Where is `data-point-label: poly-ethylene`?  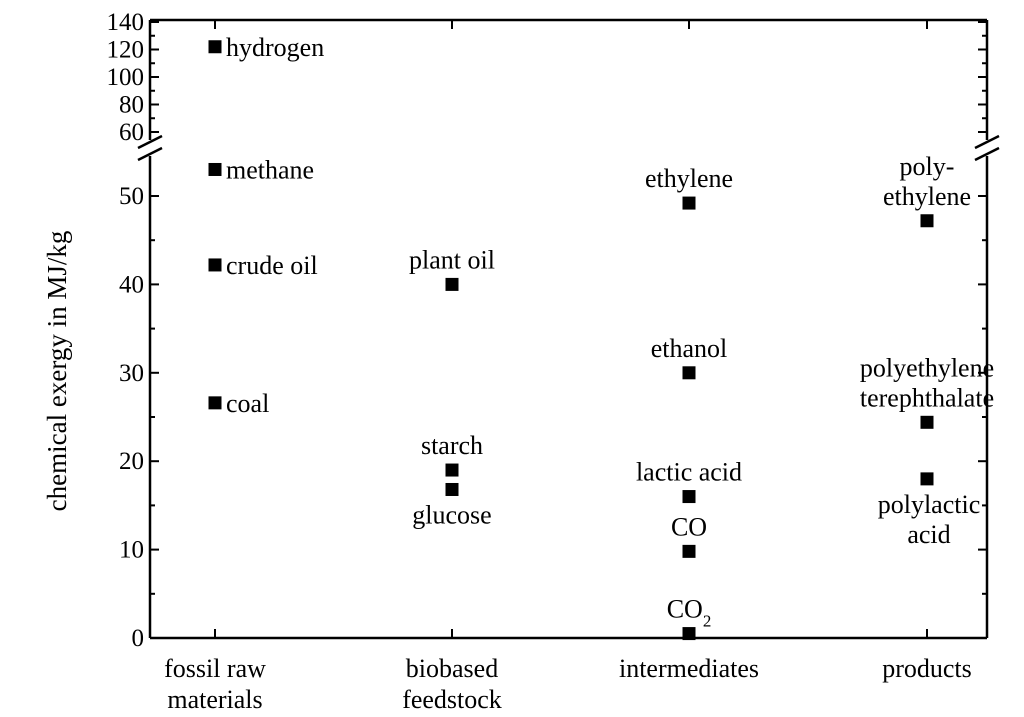
data-point-label: poly-ethylene is located at coordinates (927, 181).